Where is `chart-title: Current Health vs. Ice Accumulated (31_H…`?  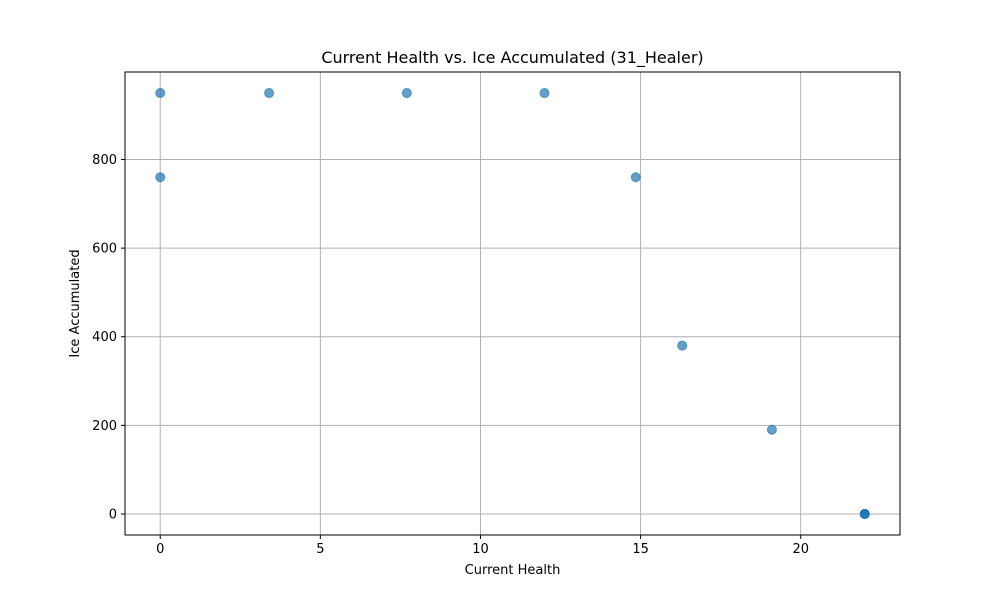 chart-title: Current Health vs. Ice Accumulated (31_H… is located at coordinates (512, 58).